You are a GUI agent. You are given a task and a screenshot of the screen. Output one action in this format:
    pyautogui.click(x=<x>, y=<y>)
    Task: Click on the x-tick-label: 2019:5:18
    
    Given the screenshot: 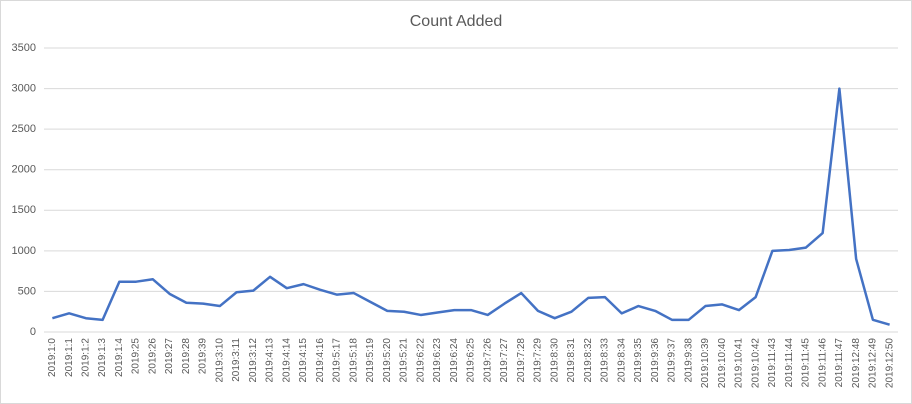 What is the action you would take?
    pyautogui.click(x=353, y=360)
    